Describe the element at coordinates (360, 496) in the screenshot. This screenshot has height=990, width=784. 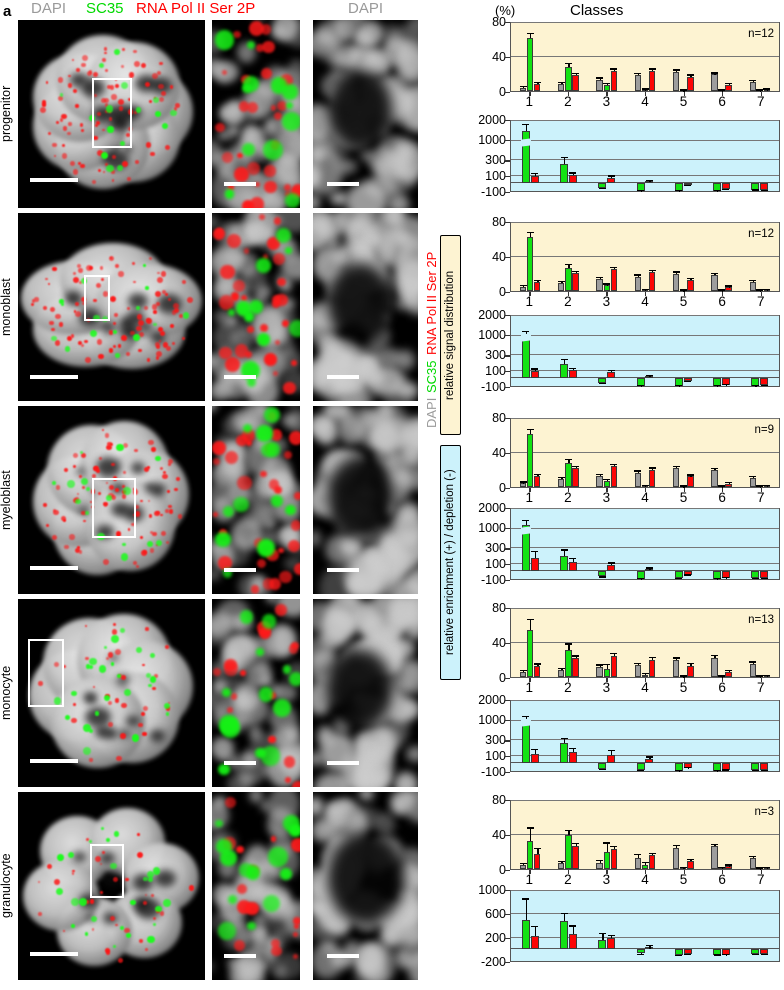
I see `dapi-low-density-region` at that location.